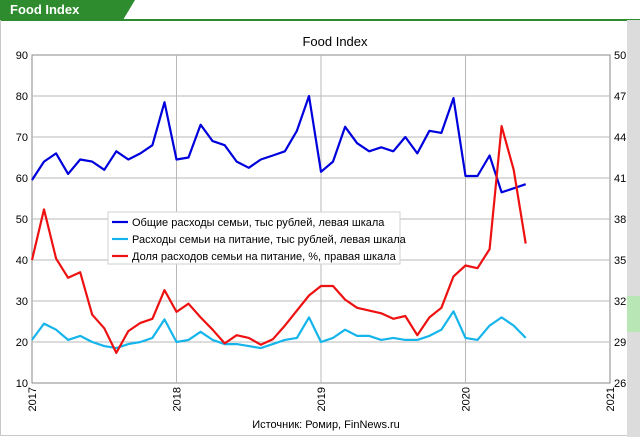 The image size is (640, 437). Describe the element at coordinates (22, 261) in the screenshot. I see `y-left-tick-label: 40` at that location.